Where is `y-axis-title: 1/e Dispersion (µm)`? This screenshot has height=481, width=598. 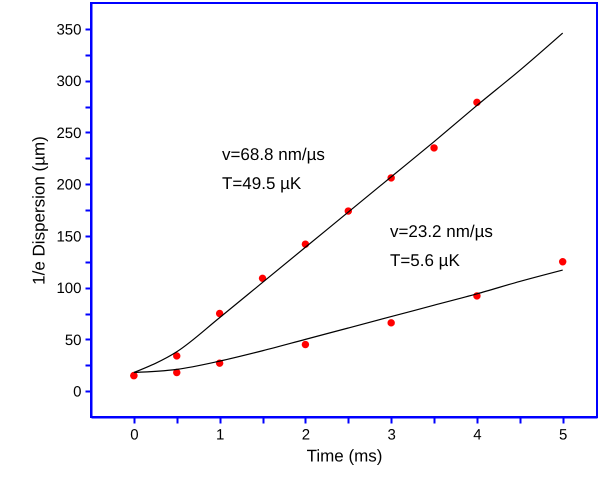
y-axis-title: 1/e Dispersion (µm) is located at coordinates (38, 210).